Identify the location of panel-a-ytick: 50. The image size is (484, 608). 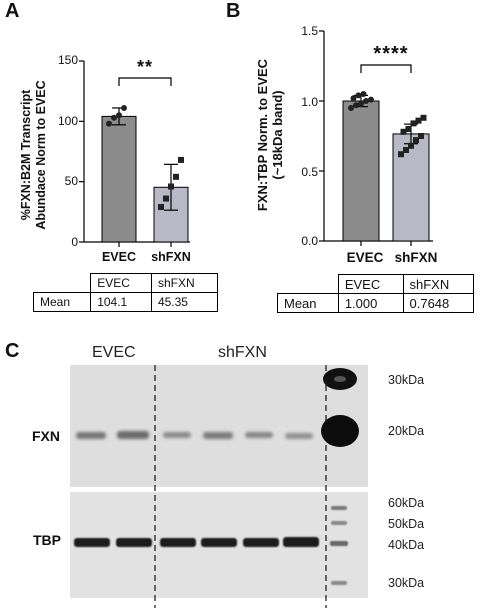
(71, 181).